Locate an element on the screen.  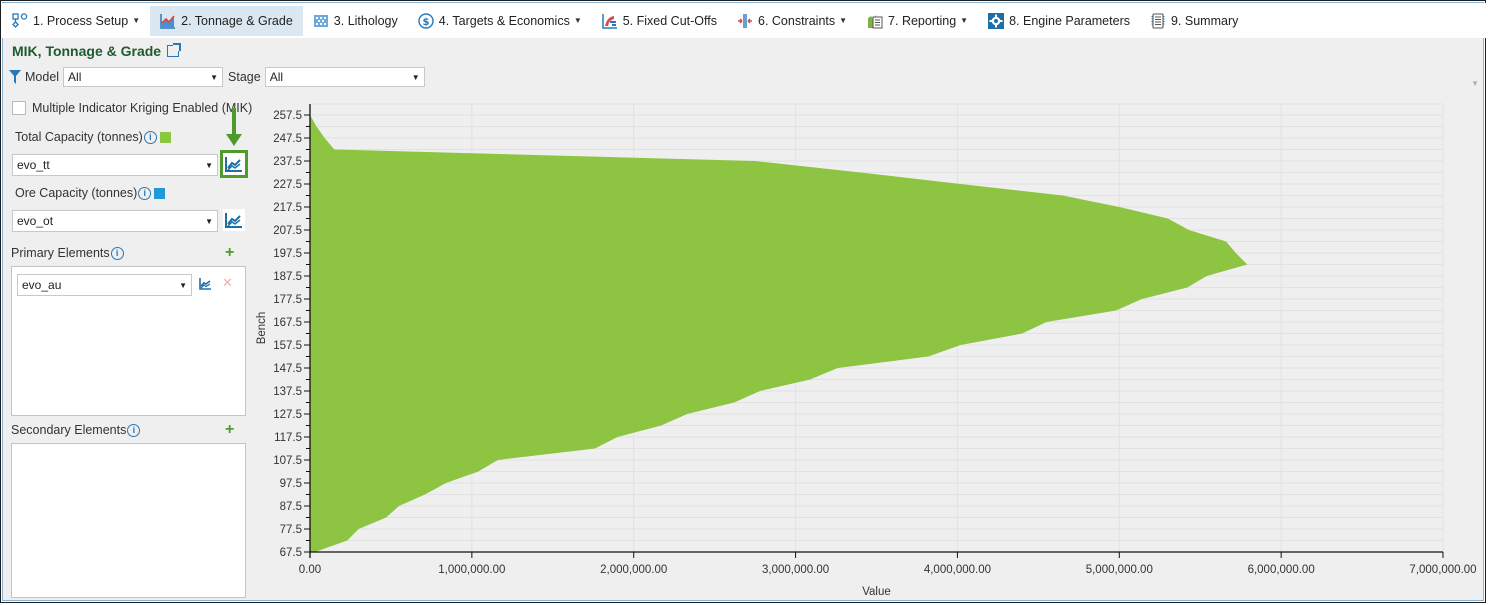
primary-element-select: evo_au ▼ is located at coordinates (104, 285).